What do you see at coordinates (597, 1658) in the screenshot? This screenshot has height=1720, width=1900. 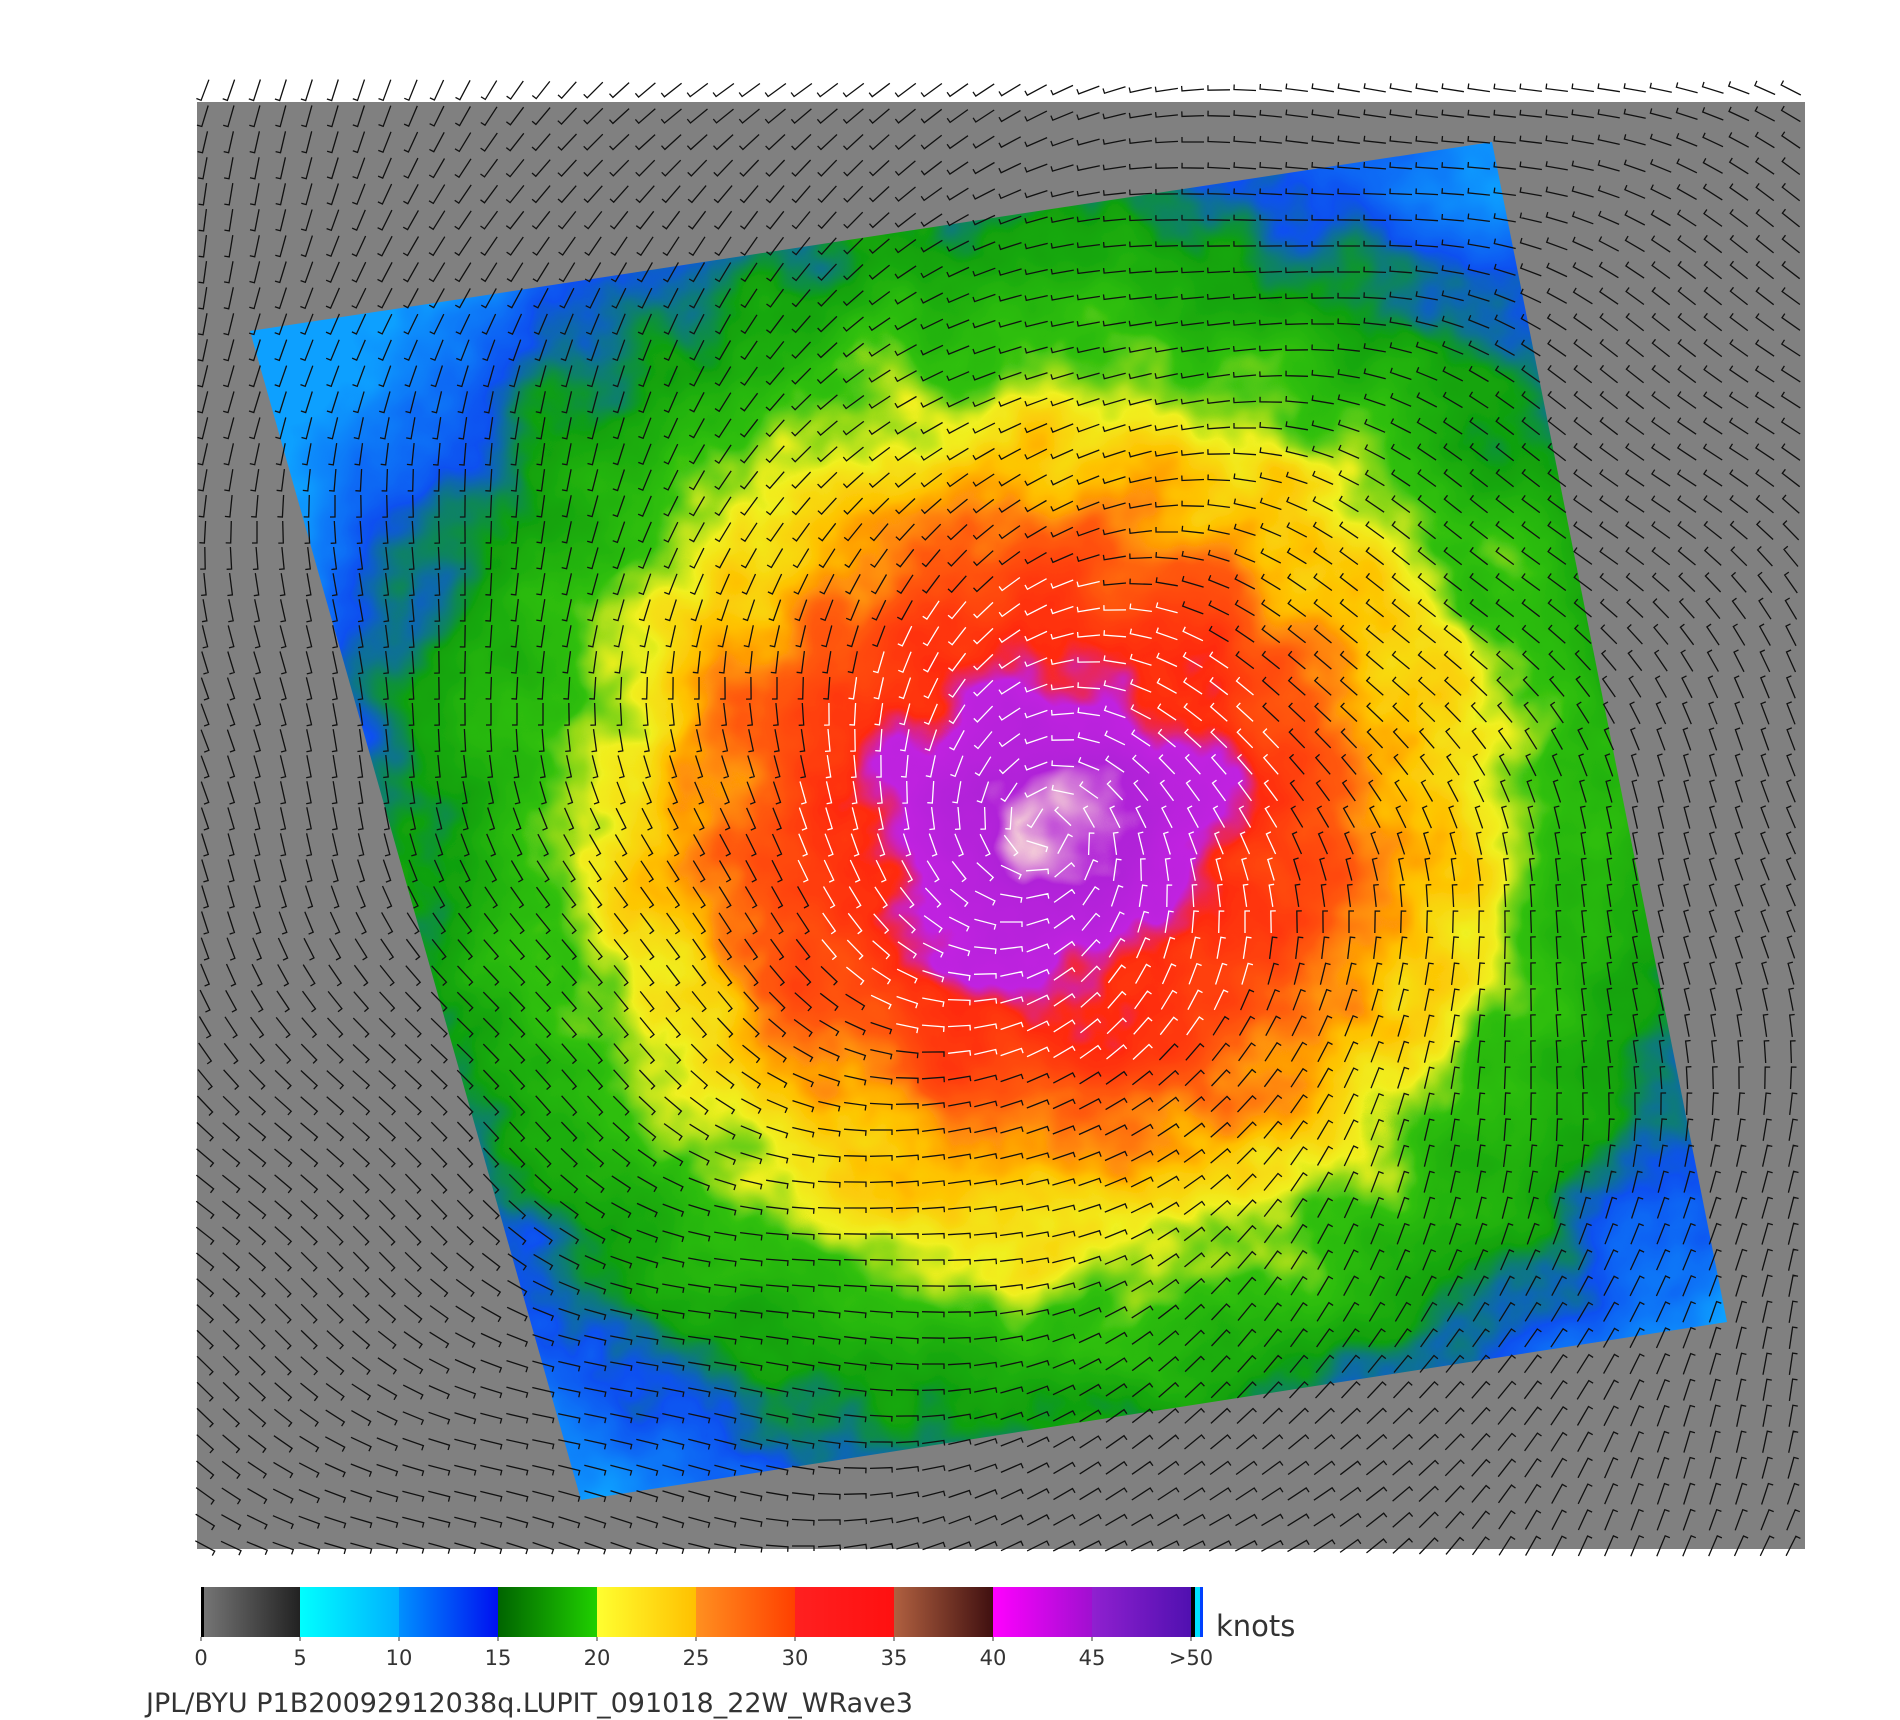 I see `tick-label: 20` at bounding box center [597, 1658].